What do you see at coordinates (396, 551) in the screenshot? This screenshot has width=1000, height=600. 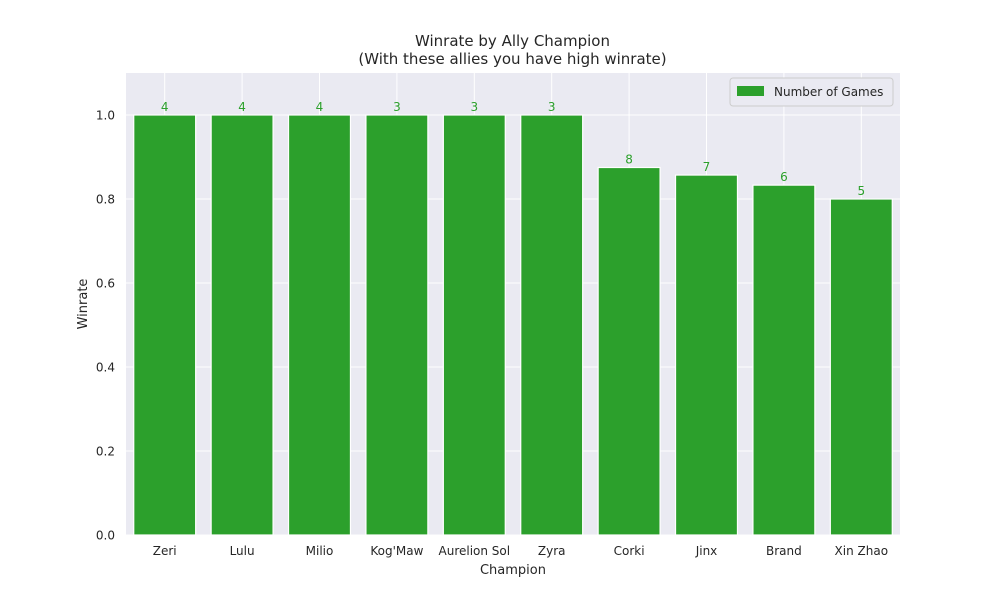 I see `x-tick-label: Kog'Maw` at bounding box center [396, 551].